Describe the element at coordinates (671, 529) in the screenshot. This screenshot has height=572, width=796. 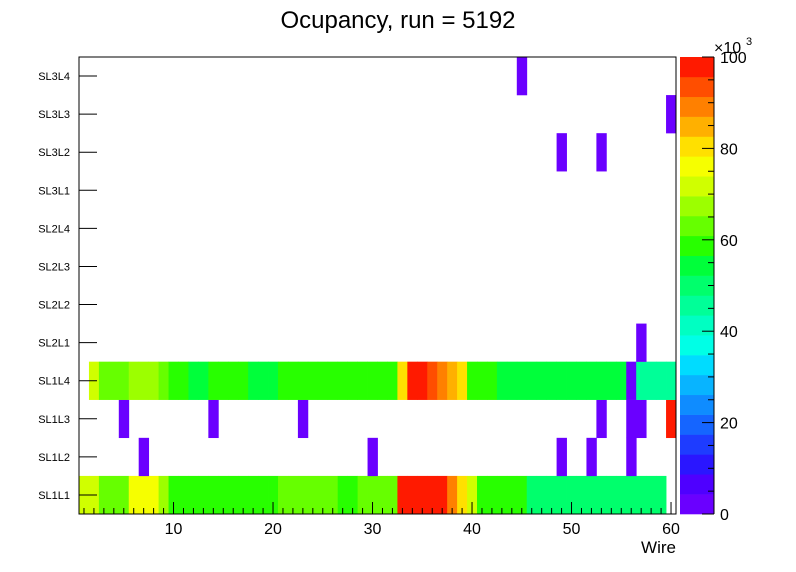
I see `x-tick-label: 60` at that location.